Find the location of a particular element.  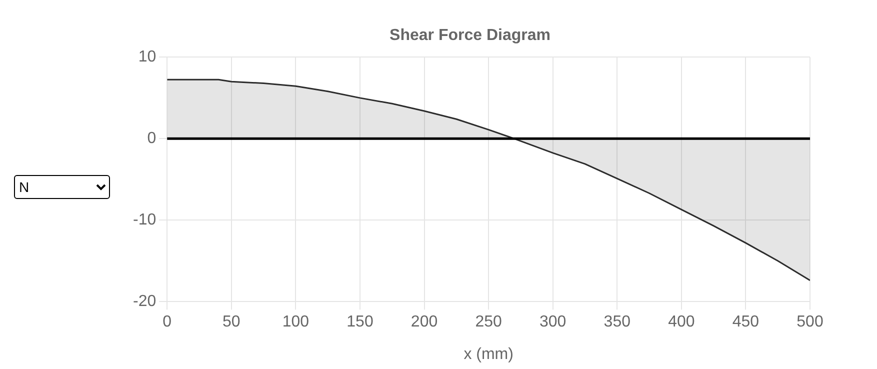

x-tick-label: 450 is located at coordinates (746, 322).